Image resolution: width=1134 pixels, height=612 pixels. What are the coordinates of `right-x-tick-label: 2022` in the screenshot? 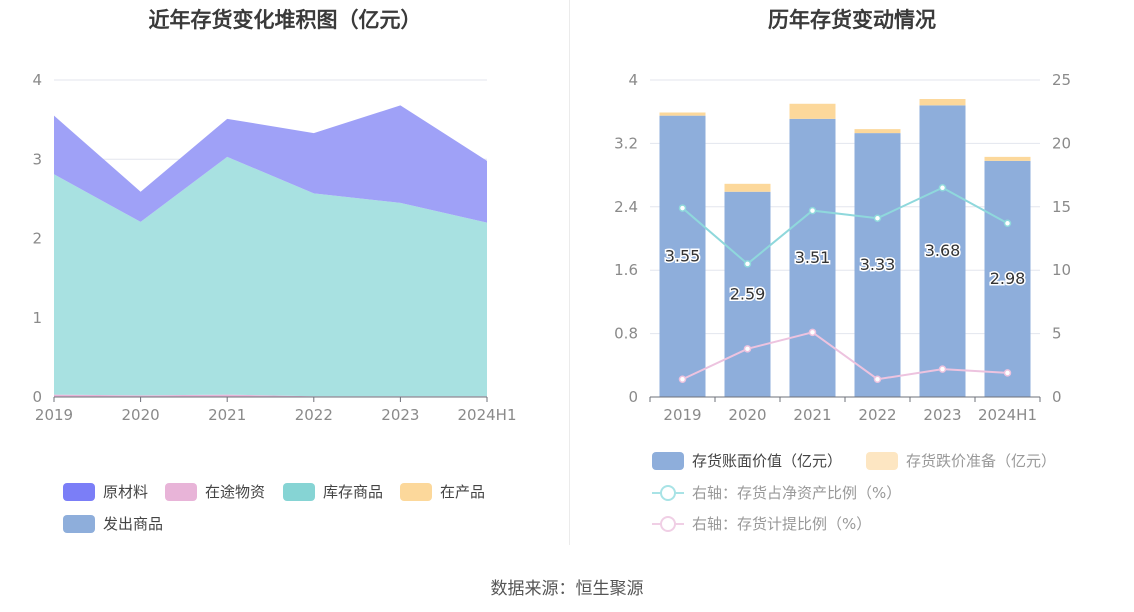 It's located at (877, 415).